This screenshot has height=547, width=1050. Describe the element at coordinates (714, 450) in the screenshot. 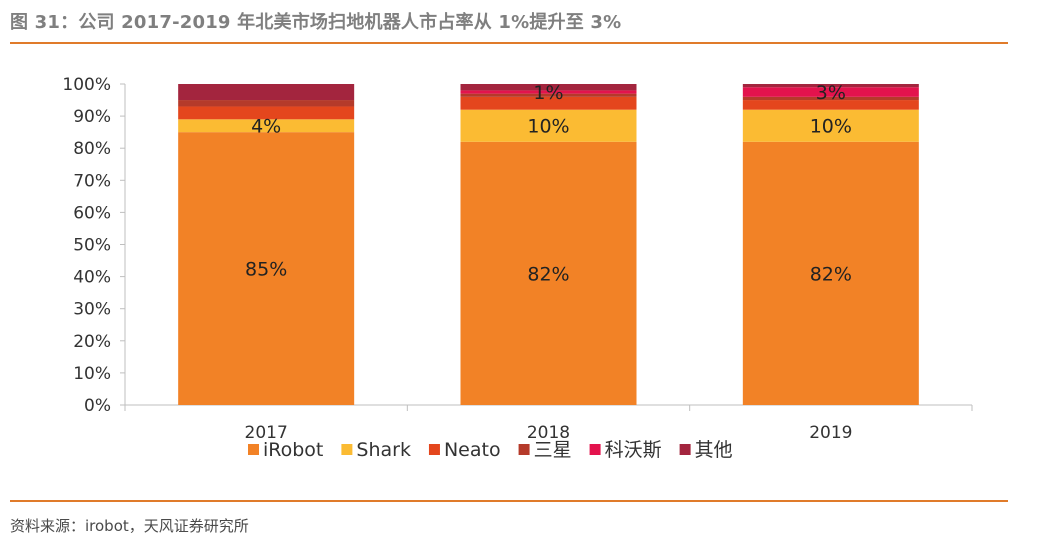

I see `legend-label-其他: 其他` at that location.